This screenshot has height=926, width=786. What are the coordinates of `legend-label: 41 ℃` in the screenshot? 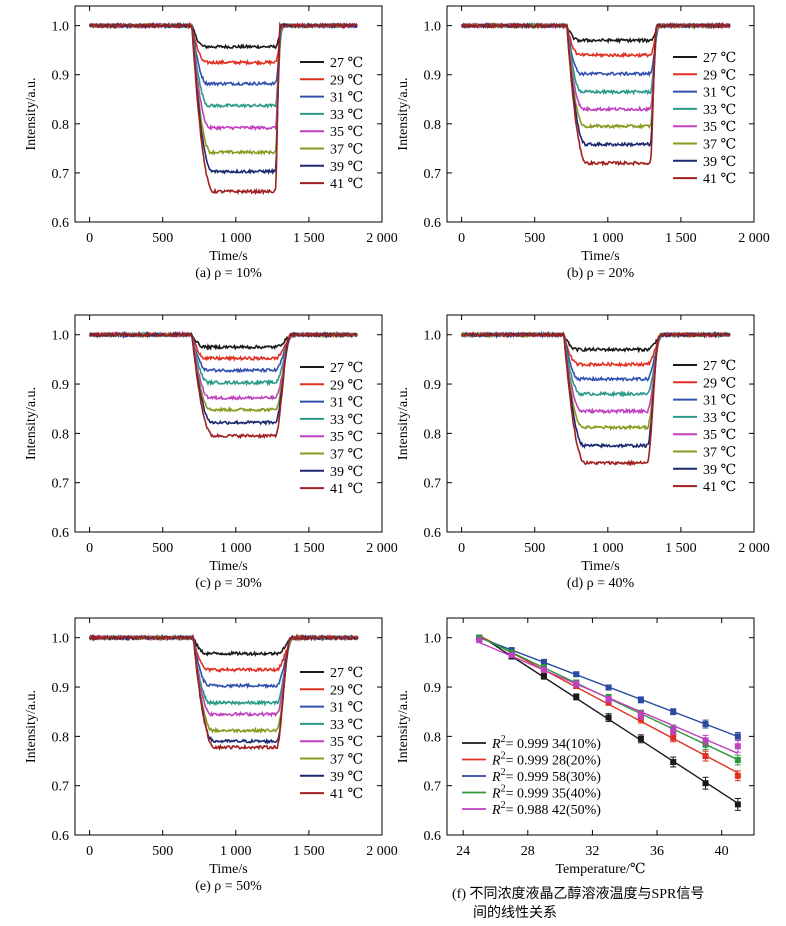 It's located at (719, 487).